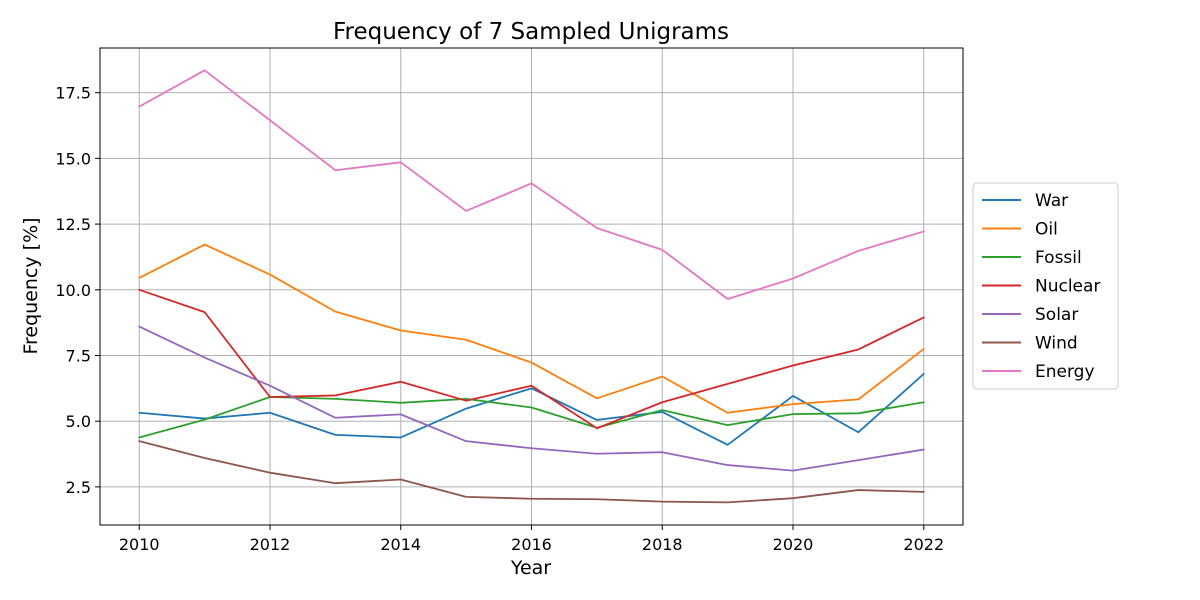 The height and width of the screenshot is (600, 1200). What do you see at coordinates (270, 544) in the screenshot?
I see `x-tick-label: 2012` at bounding box center [270, 544].